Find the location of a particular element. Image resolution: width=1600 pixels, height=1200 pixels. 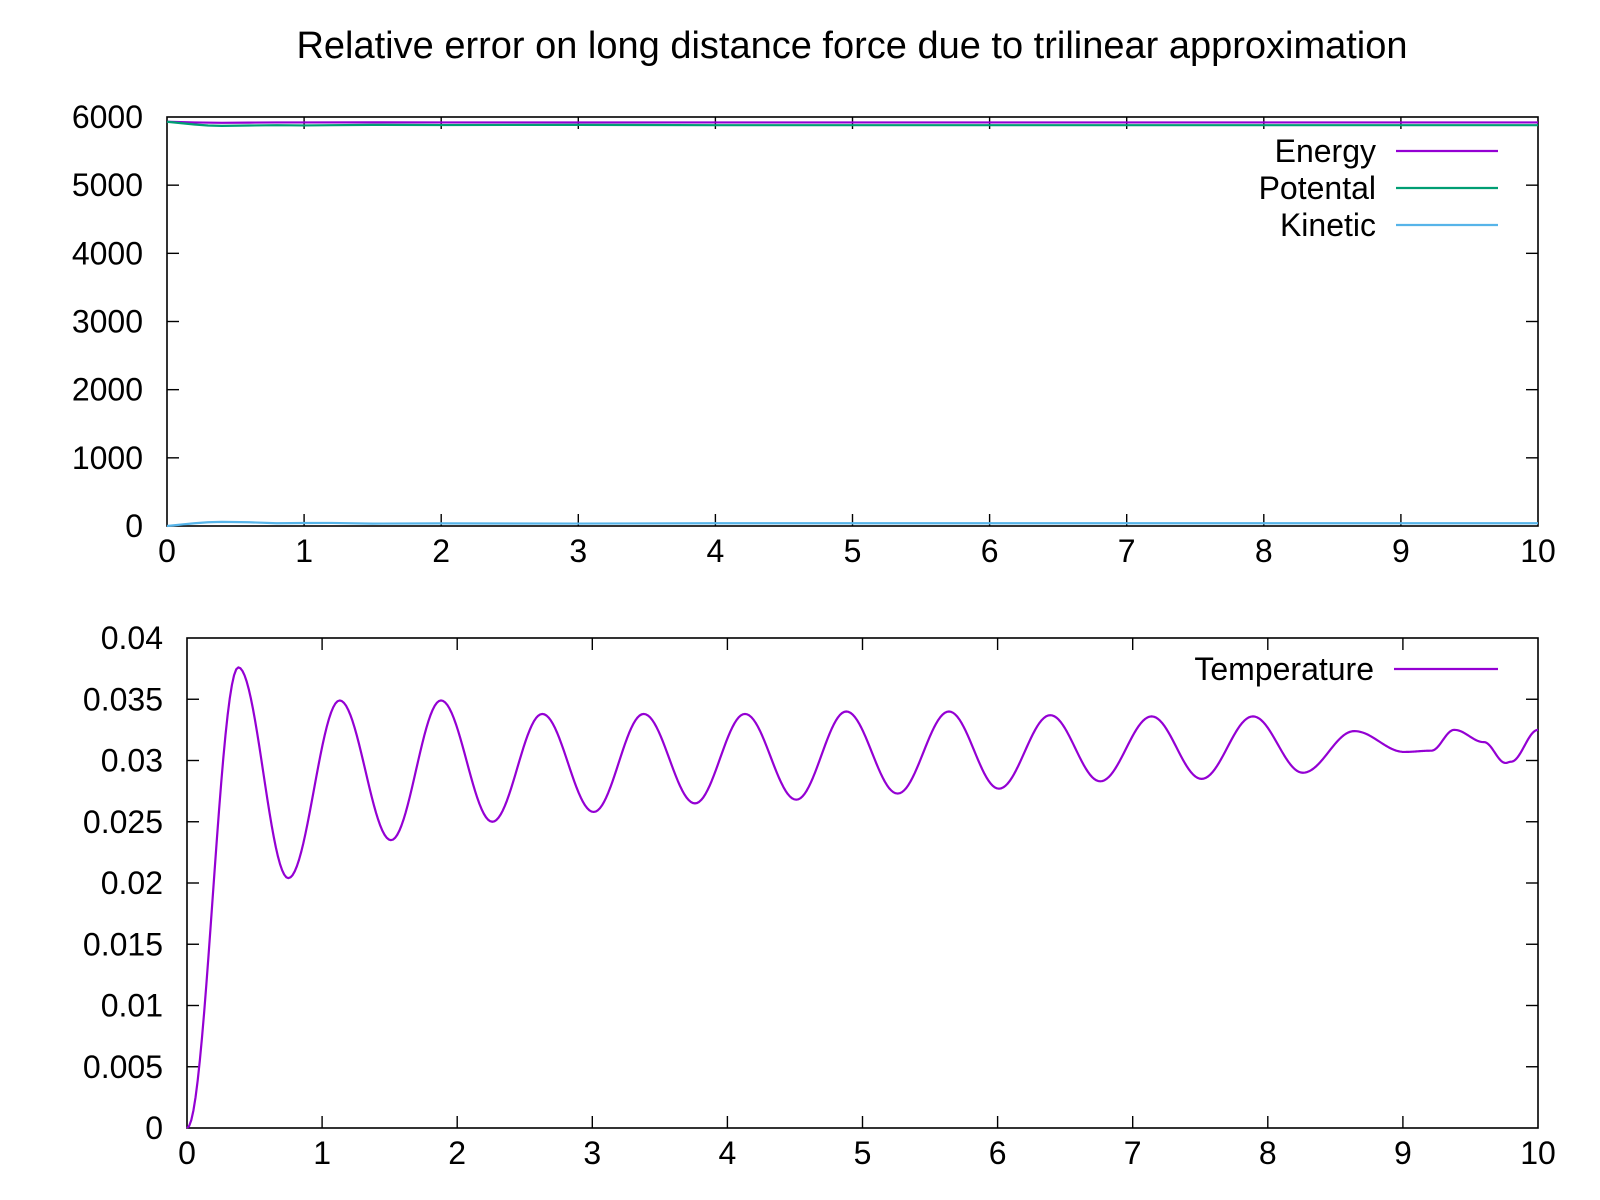

y-tick-label: 0.02 is located at coordinates (132, 883).